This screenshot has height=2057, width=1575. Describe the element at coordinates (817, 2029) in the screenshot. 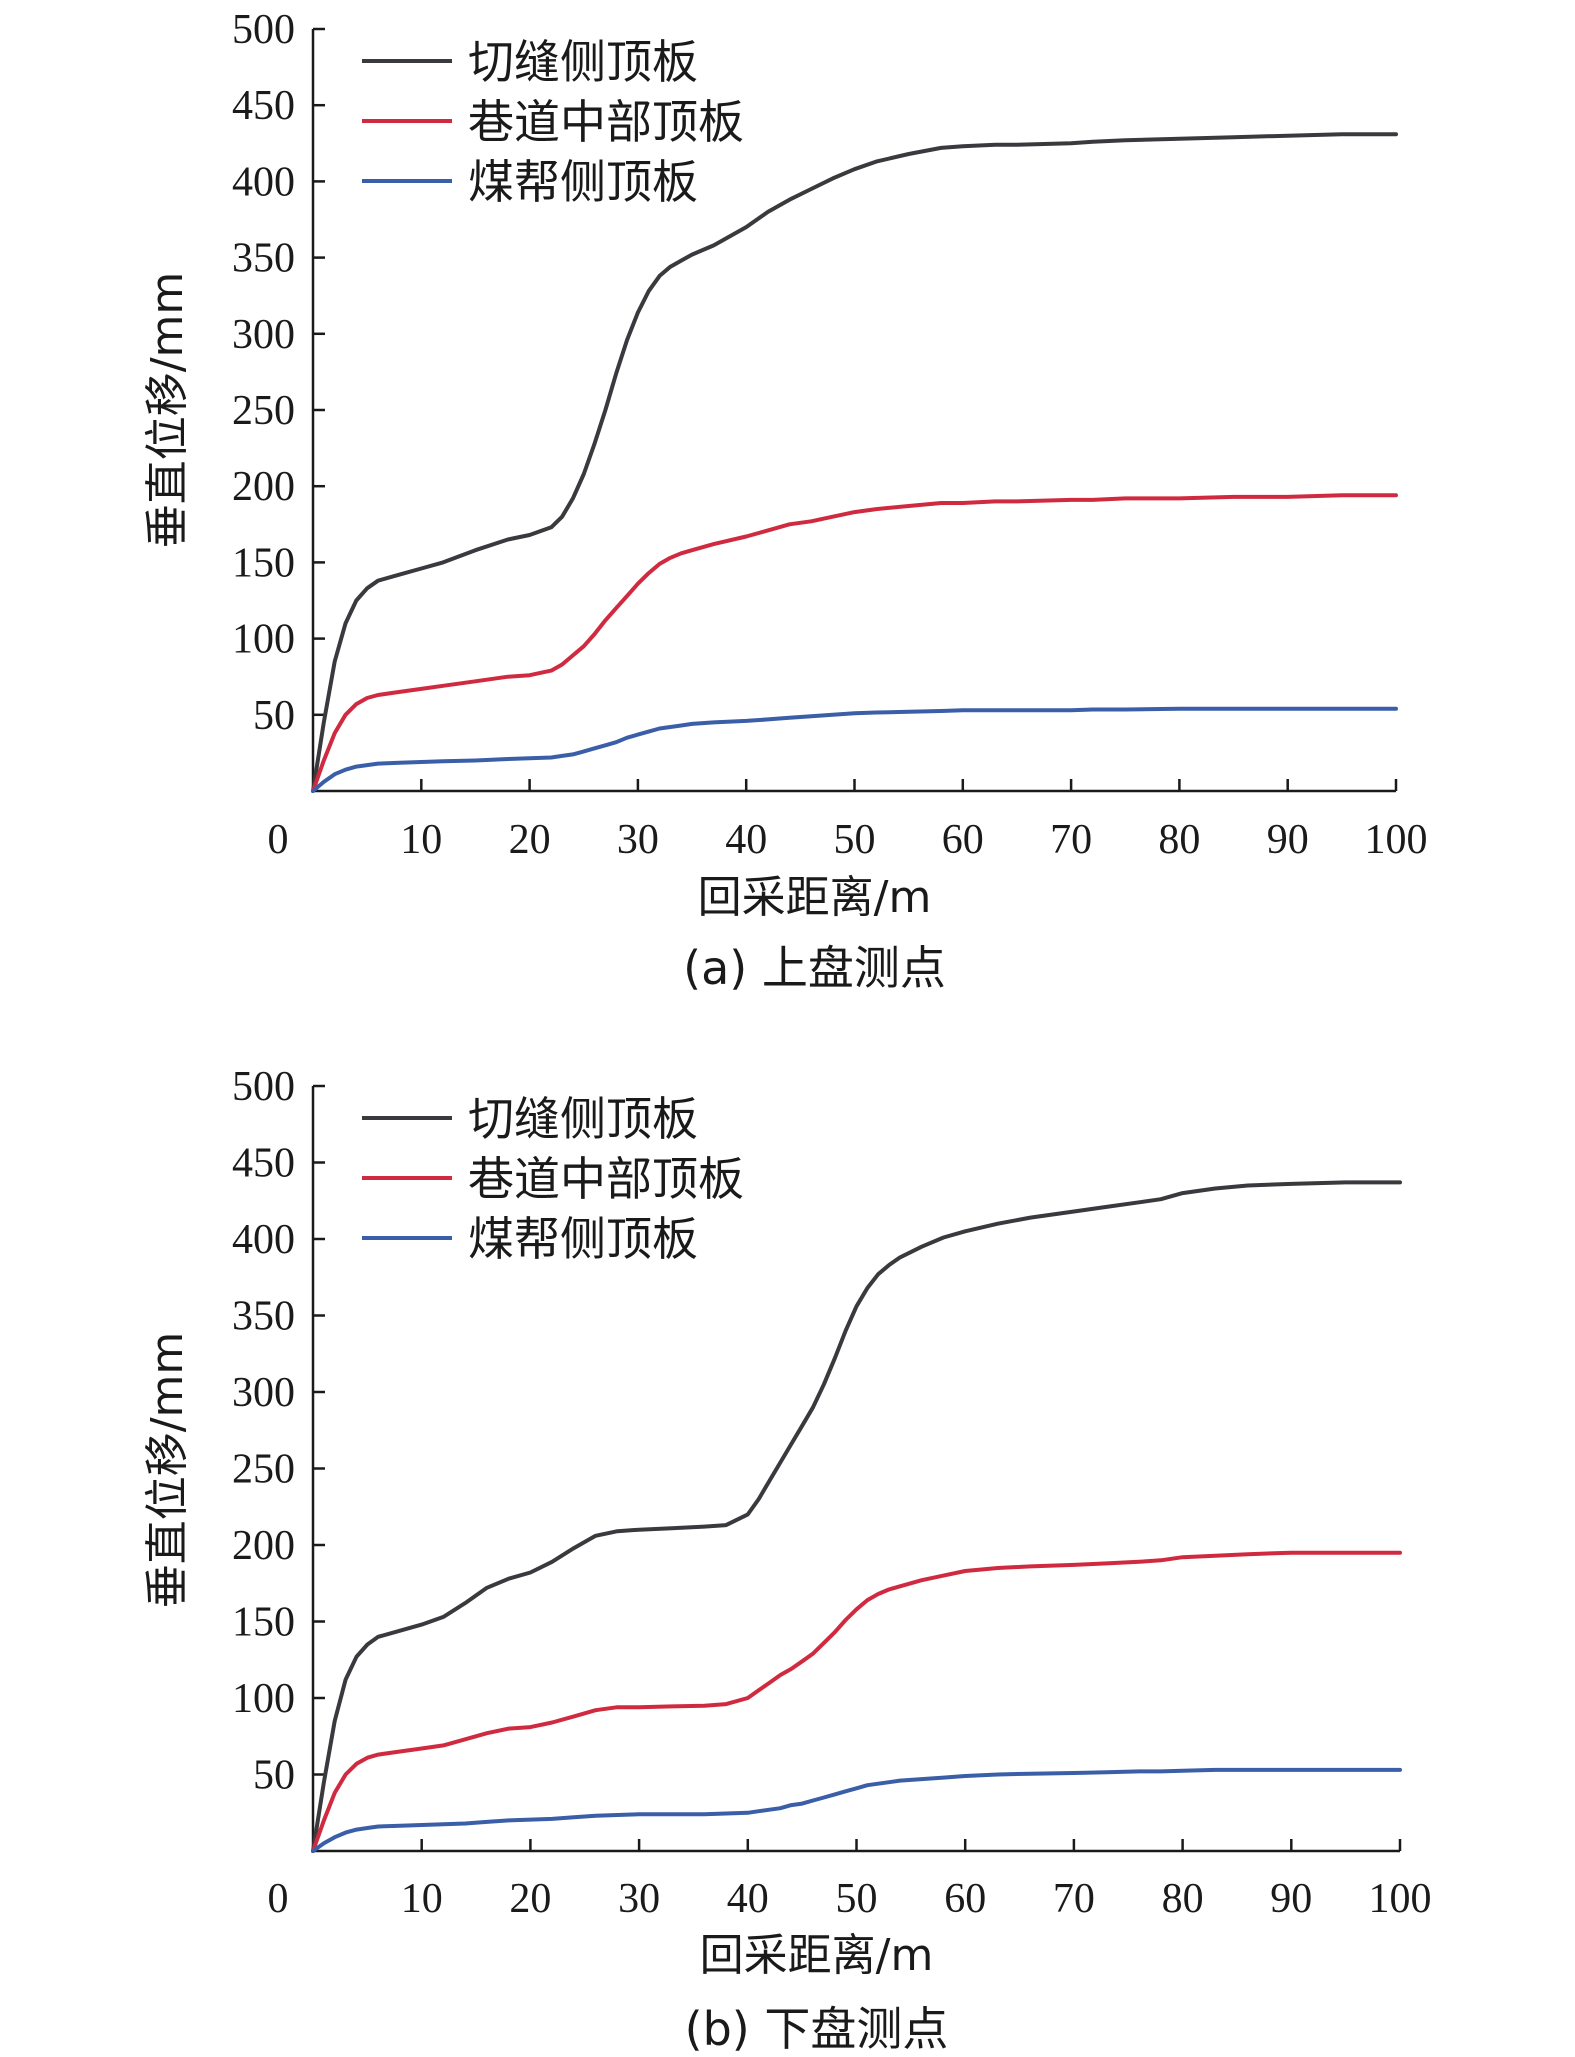

I see `panel-caption: (b) 下盘测点` at that location.